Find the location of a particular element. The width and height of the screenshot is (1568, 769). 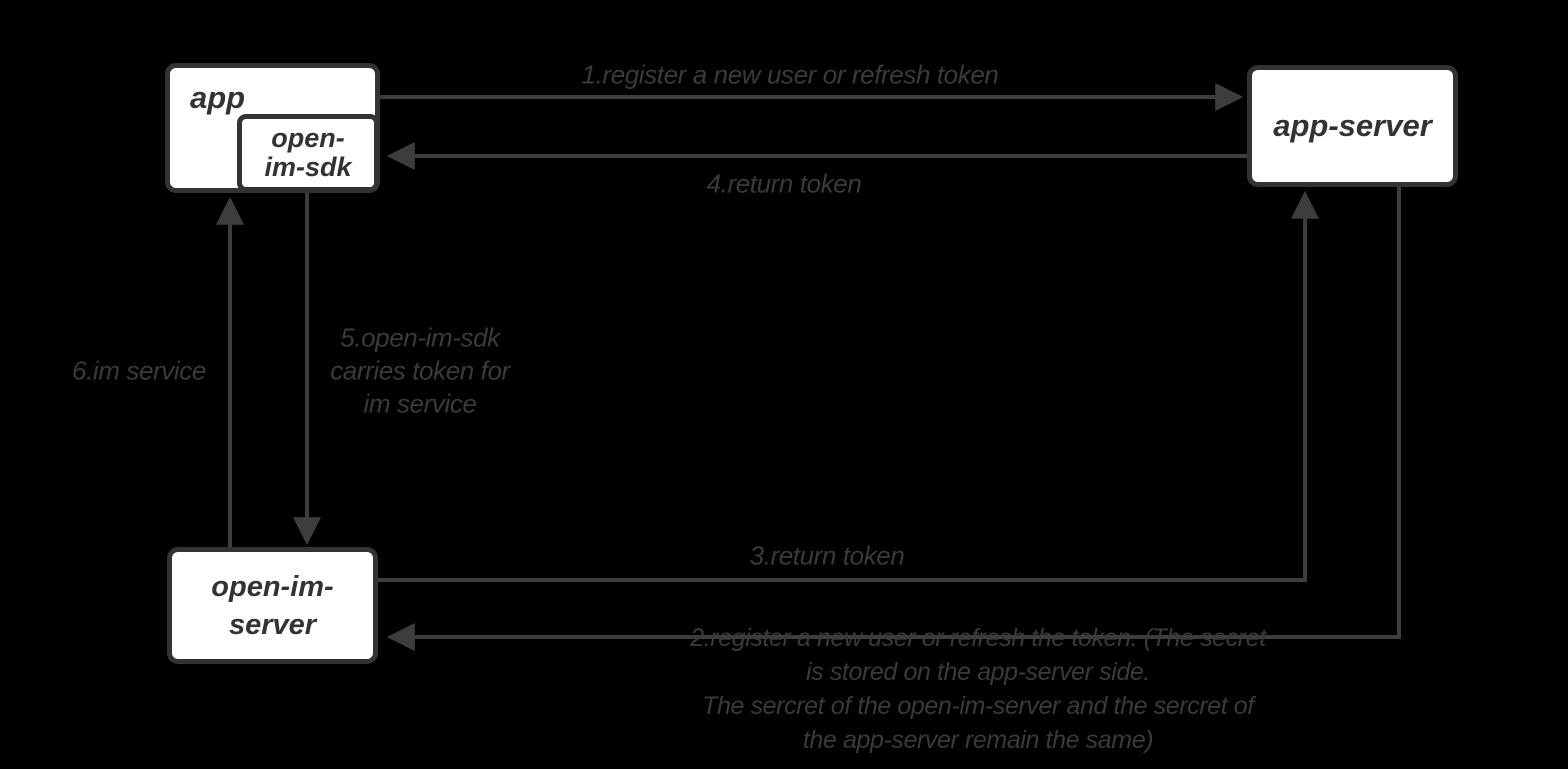

node-app-server-label: app-server is located at coordinates (1352, 125).